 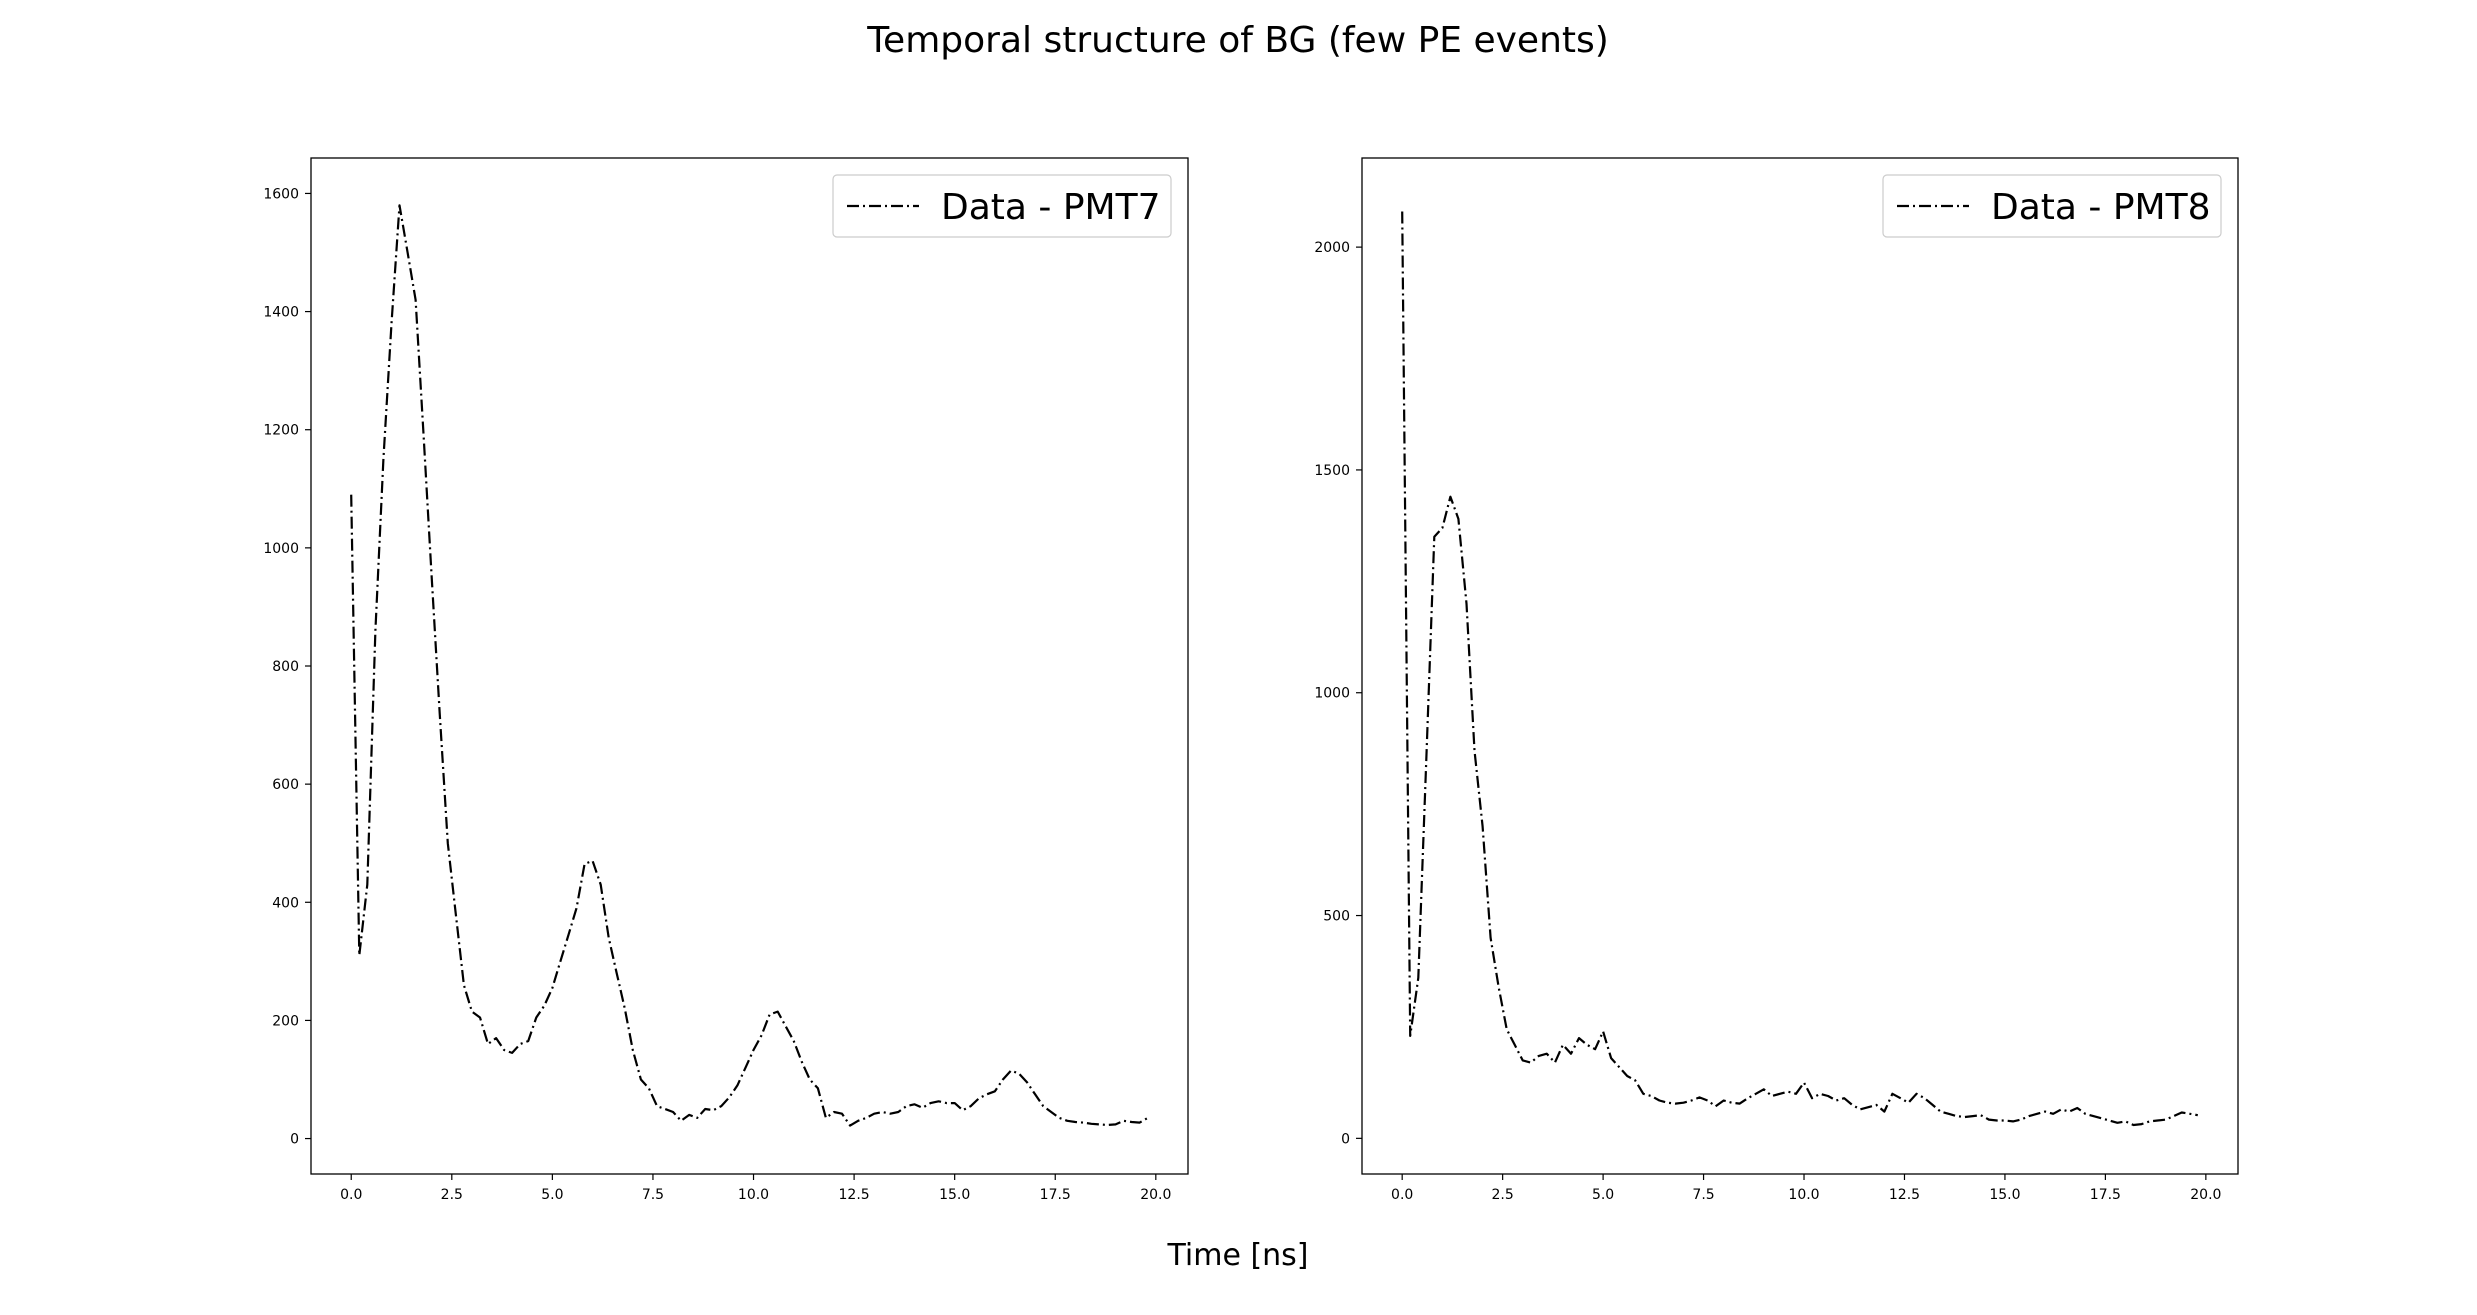 What do you see at coordinates (1051, 207) in the screenshot?
I see `legend-label: Data - PMT7` at bounding box center [1051, 207].